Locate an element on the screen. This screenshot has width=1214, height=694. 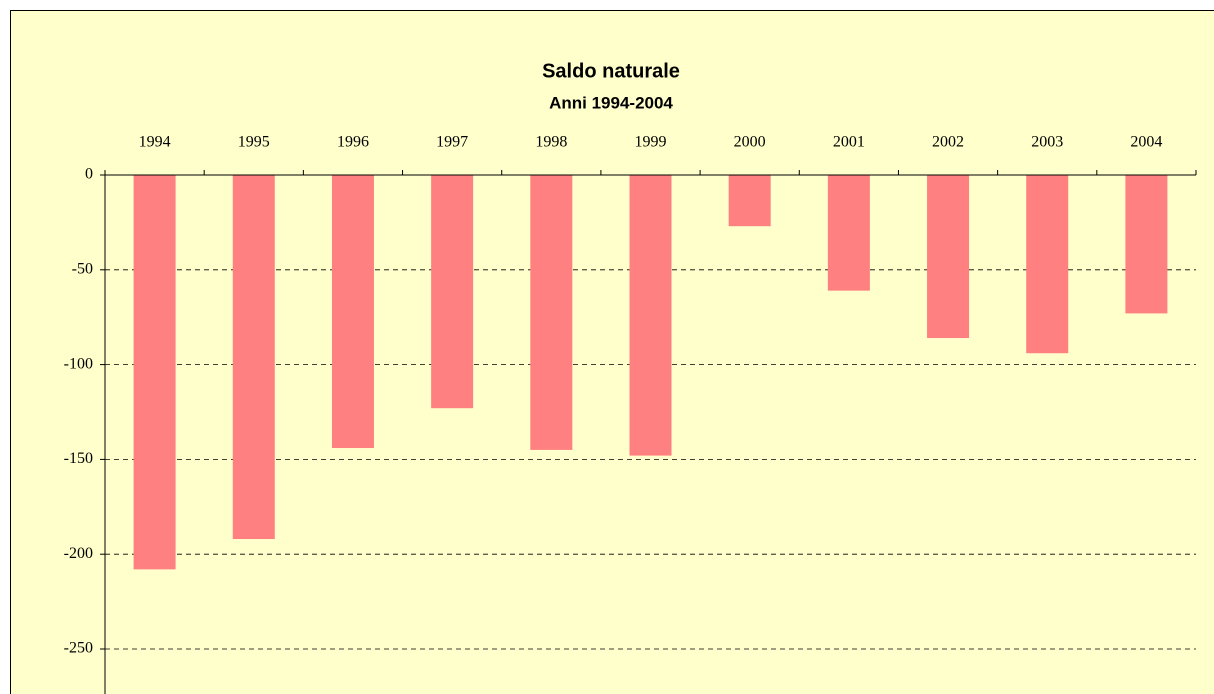
x-tick-label: 2004 is located at coordinates (1146, 142).